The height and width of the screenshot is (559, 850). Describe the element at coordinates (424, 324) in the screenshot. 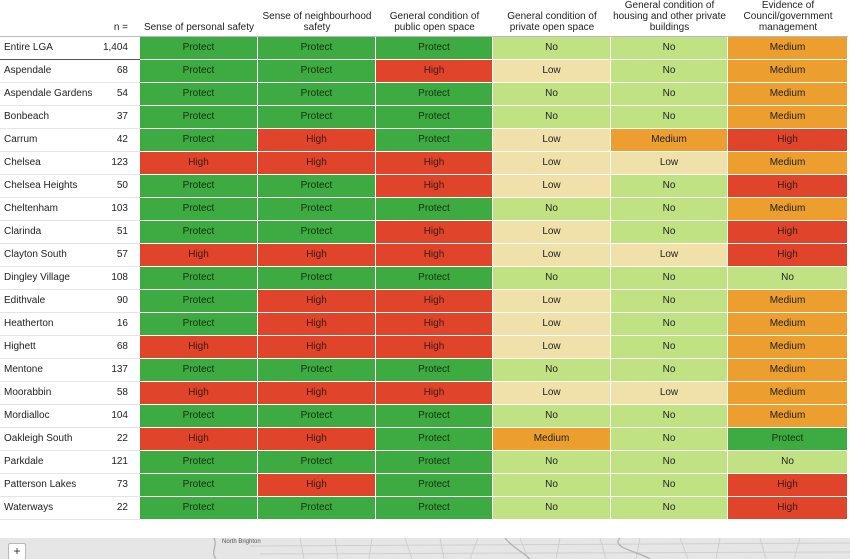

I see `table-row: Heatherton 16 Protect High High Low No Medium` at that location.